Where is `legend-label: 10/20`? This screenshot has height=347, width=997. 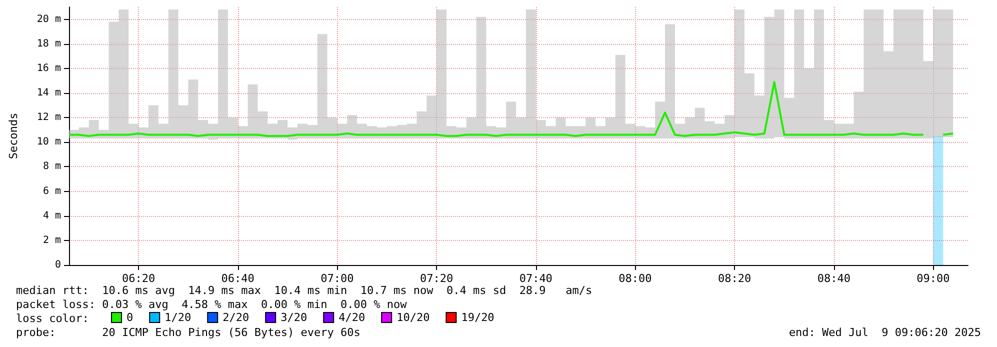 legend-label: 10/20 is located at coordinates (413, 317).